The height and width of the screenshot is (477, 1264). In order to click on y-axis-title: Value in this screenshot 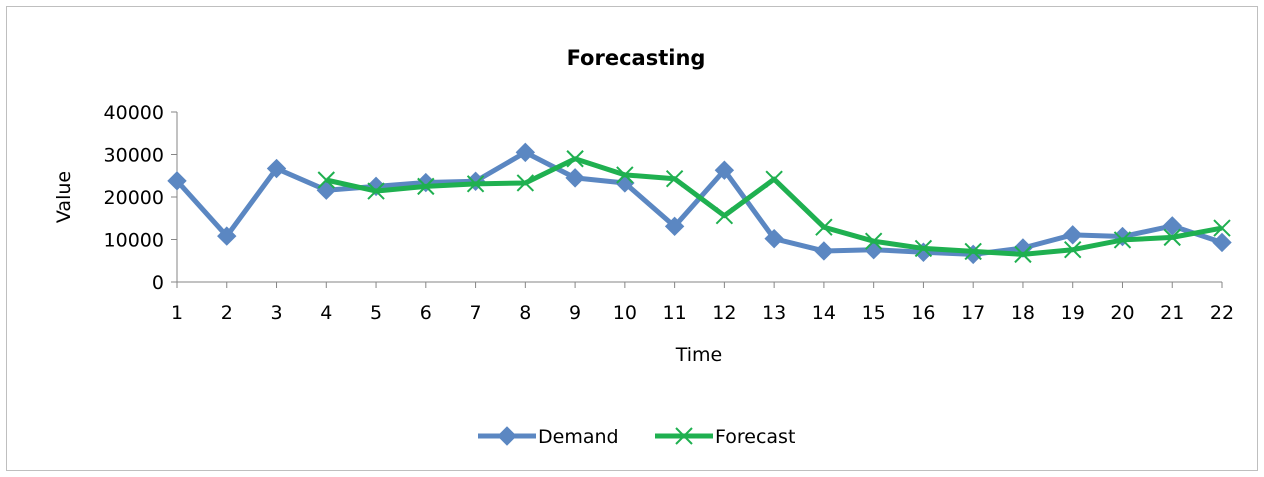, I will do `click(64, 197)`.